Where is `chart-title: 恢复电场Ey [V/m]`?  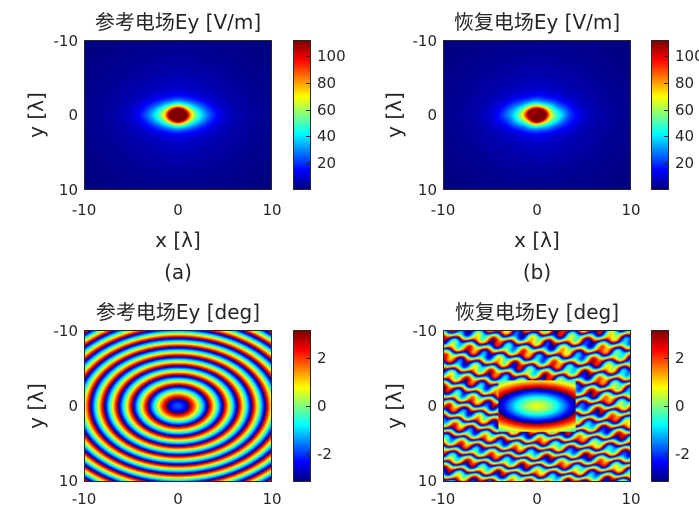 chart-title: 恢复电场Ey [V/m] is located at coordinates (537, 22).